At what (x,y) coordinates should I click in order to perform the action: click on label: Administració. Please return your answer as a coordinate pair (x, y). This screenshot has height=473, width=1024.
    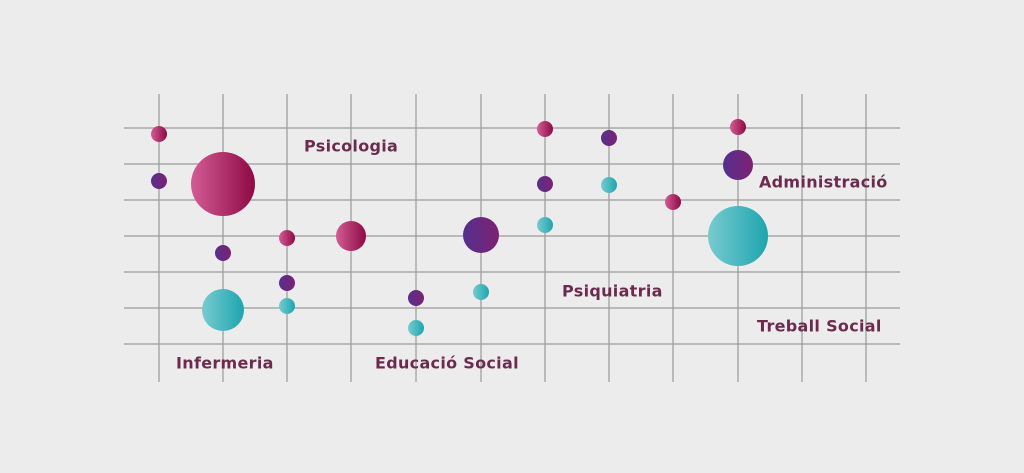
    Looking at the image, I should click on (823, 182).